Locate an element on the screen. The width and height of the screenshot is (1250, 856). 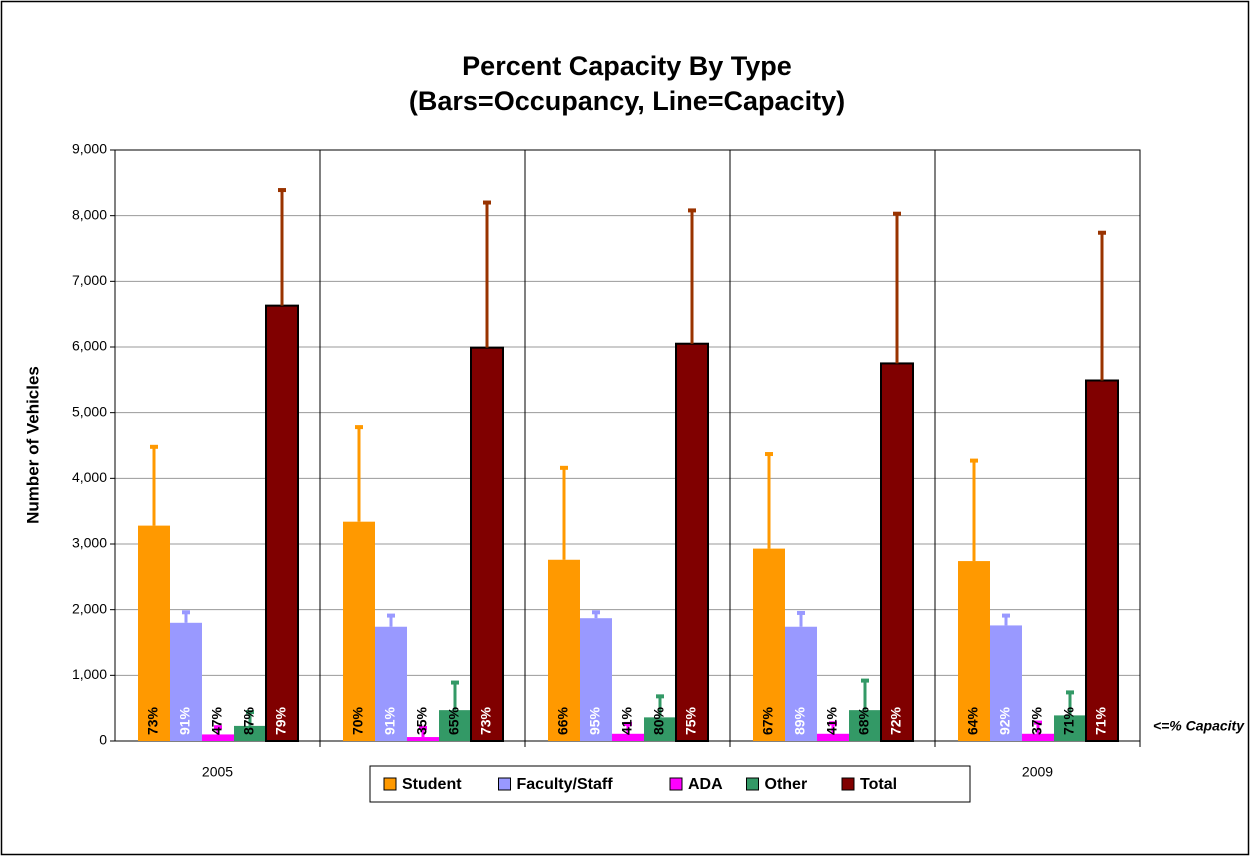
capacity-label: 95% is located at coordinates (595, 720).